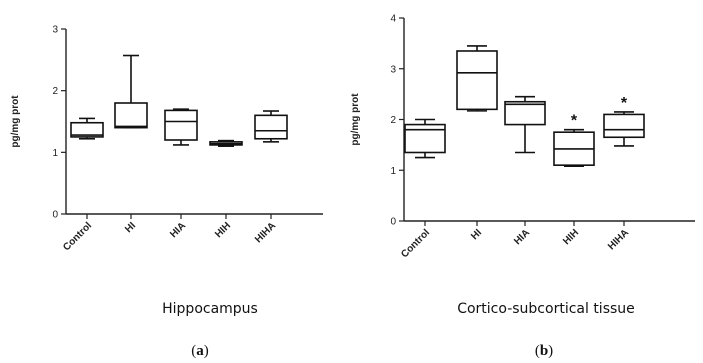  I want to click on box-plot-hih, so click(226, 143).